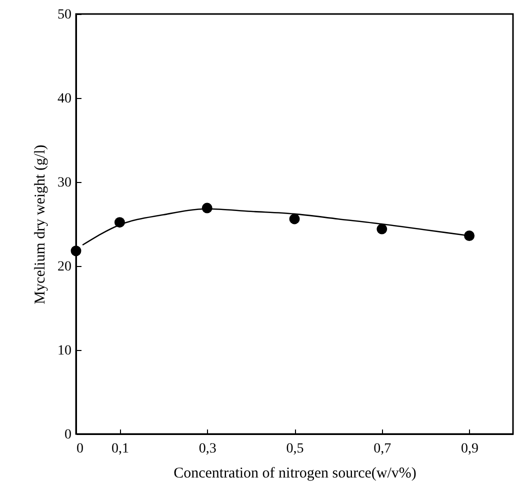 The width and height of the screenshot is (524, 498). What do you see at coordinates (65, 15) in the screenshot?
I see `y-tick-label: 50` at bounding box center [65, 15].